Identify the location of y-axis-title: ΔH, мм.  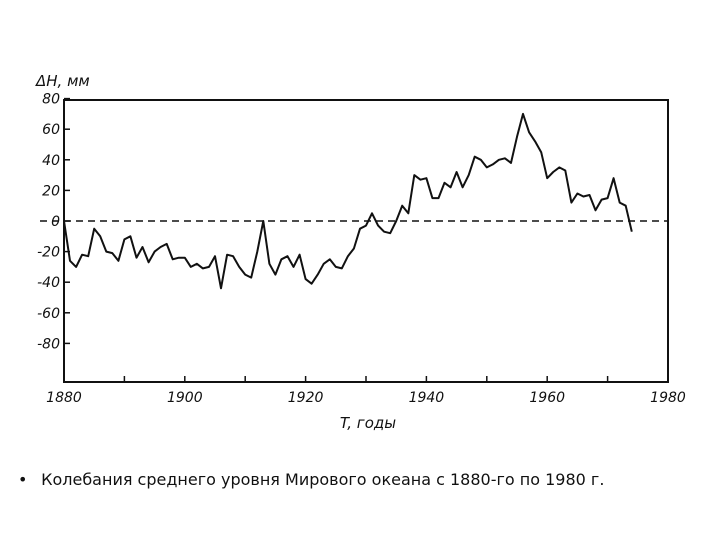
(62, 81).